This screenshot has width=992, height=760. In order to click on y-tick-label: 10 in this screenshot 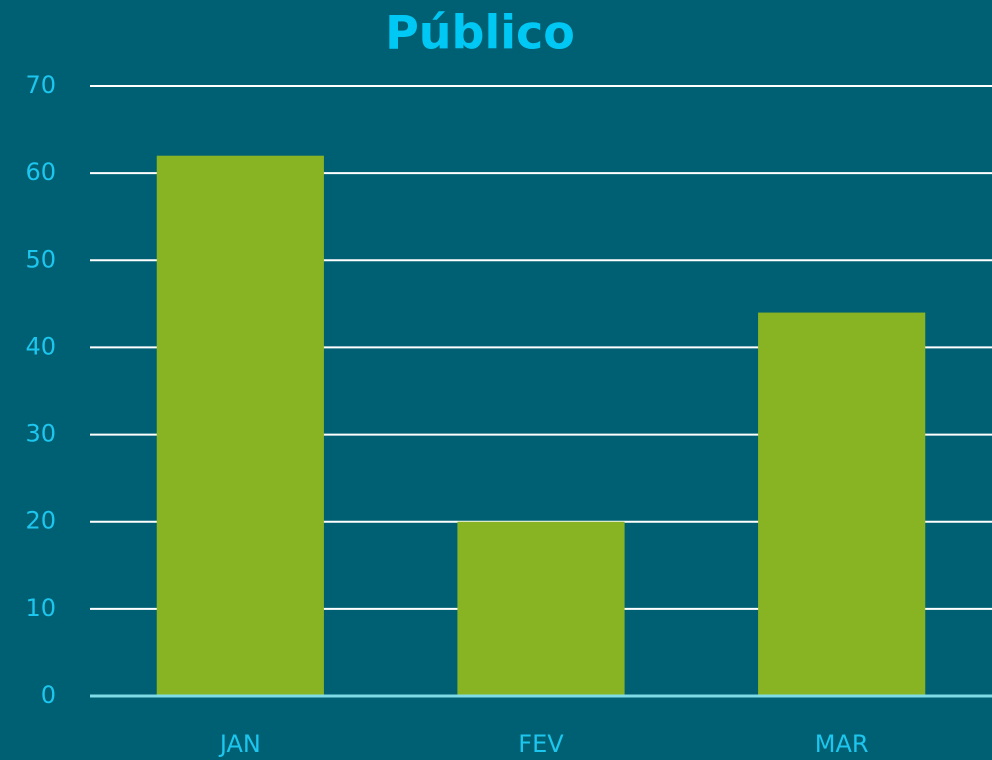, I will do `click(40, 608)`.